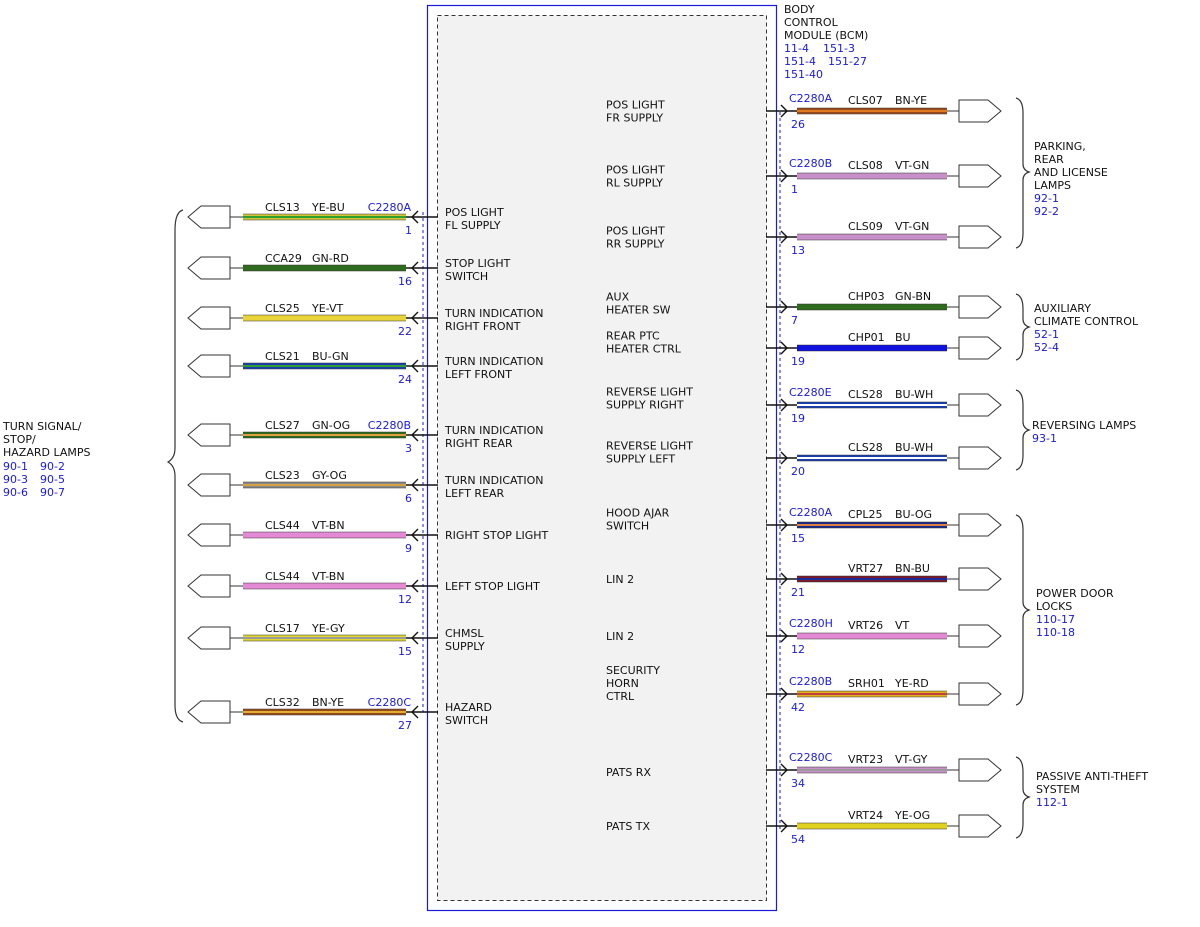  I want to click on pin-function: LEFT REAR, so click(475, 493).